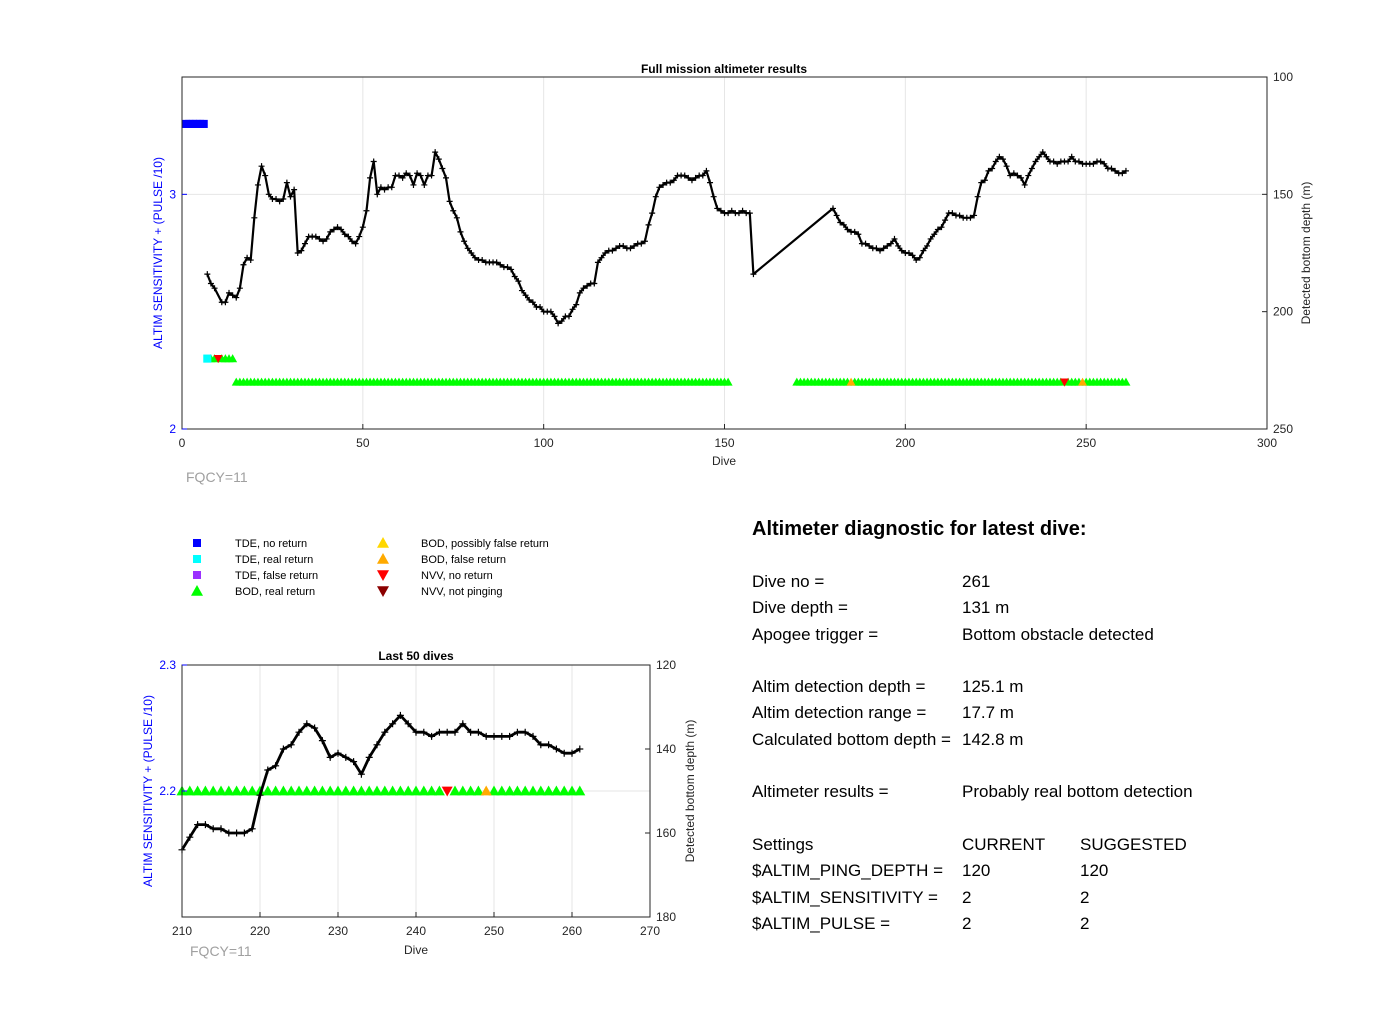 This screenshot has height=1032, width=1400. I want to click on tde-marker, so click(203, 123).